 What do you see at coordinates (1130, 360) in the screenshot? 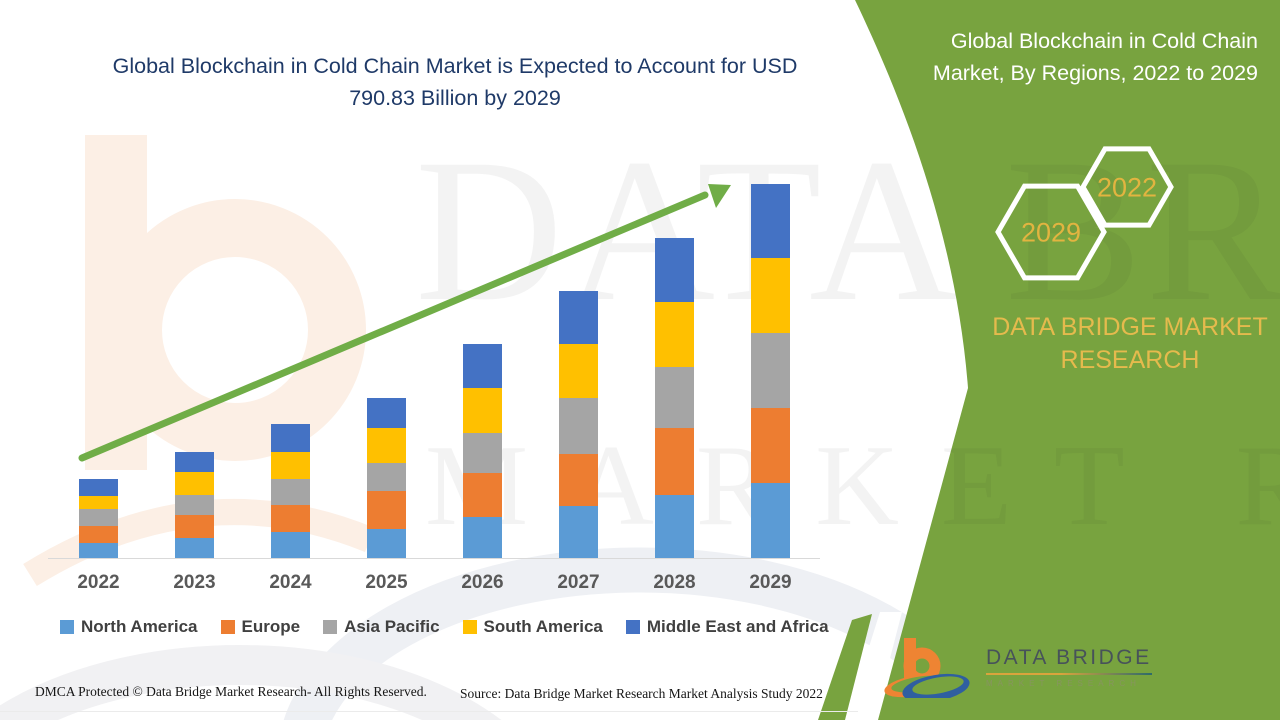
I see `panel-brand-line2: RESEARCH` at bounding box center [1130, 360].